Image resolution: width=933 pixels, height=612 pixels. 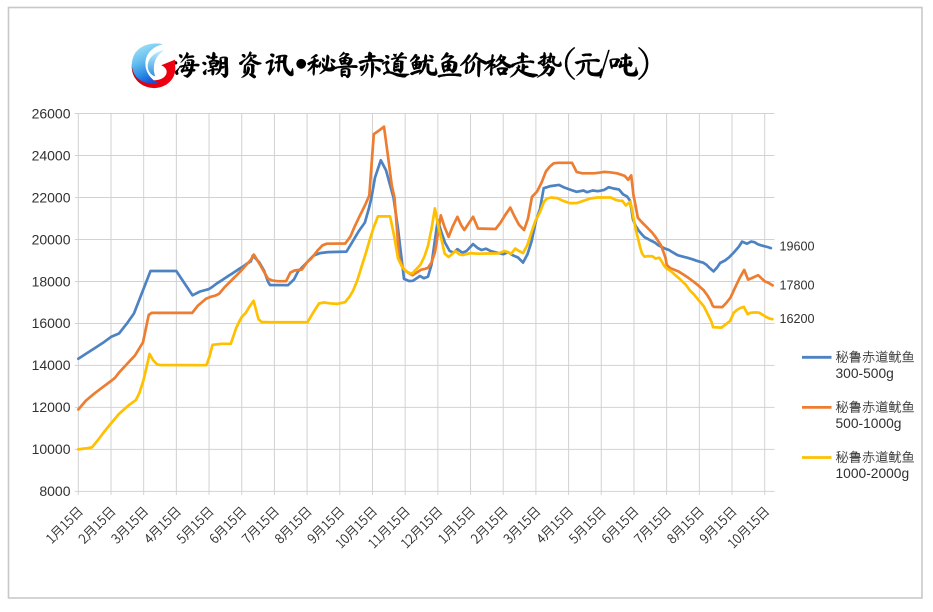 What do you see at coordinates (51, 197) in the screenshot?
I see `svg-text: 22000` at bounding box center [51, 197].